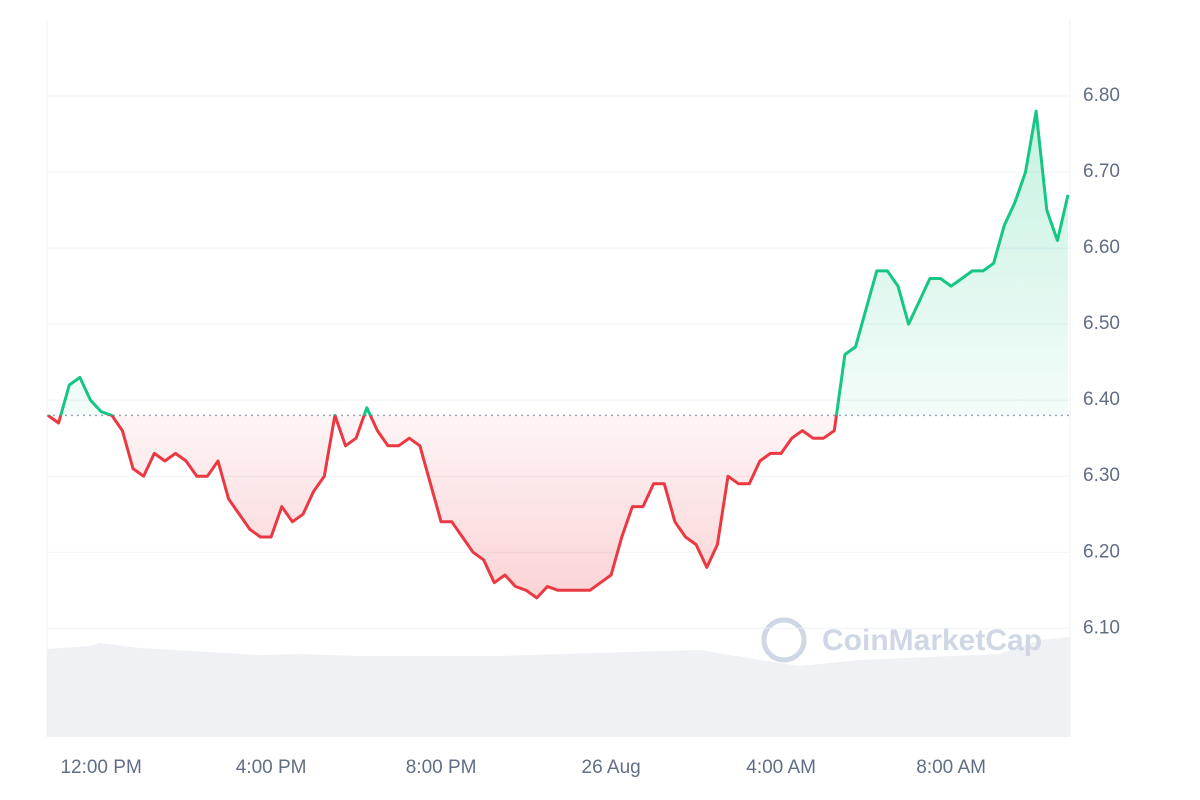 The height and width of the screenshot is (800, 1200). Describe the element at coordinates (1101, 627) in the screenshot. I see `y-tick-label: 6.10` at that location.